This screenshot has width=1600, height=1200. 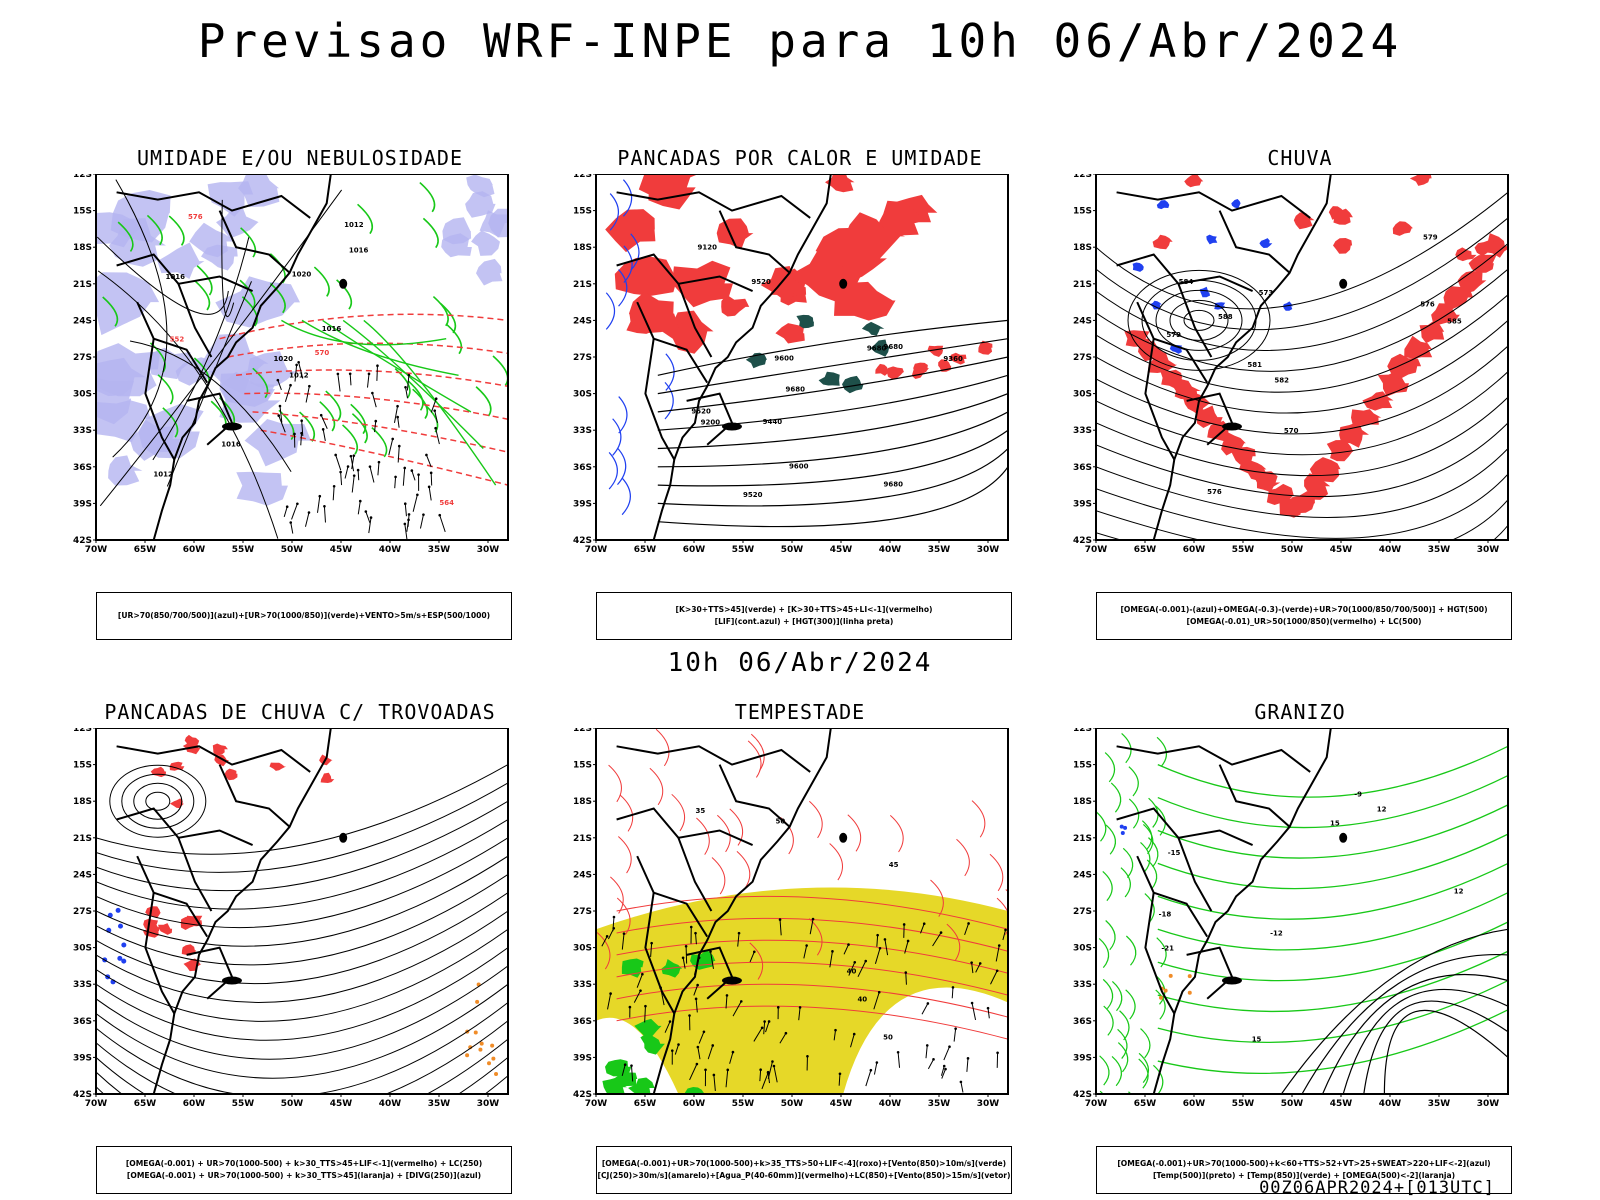 What do you see at coordinates (1445, 1051) in the screenshot?
I see `temp500-contour` at bounding box center [1445, 1051].